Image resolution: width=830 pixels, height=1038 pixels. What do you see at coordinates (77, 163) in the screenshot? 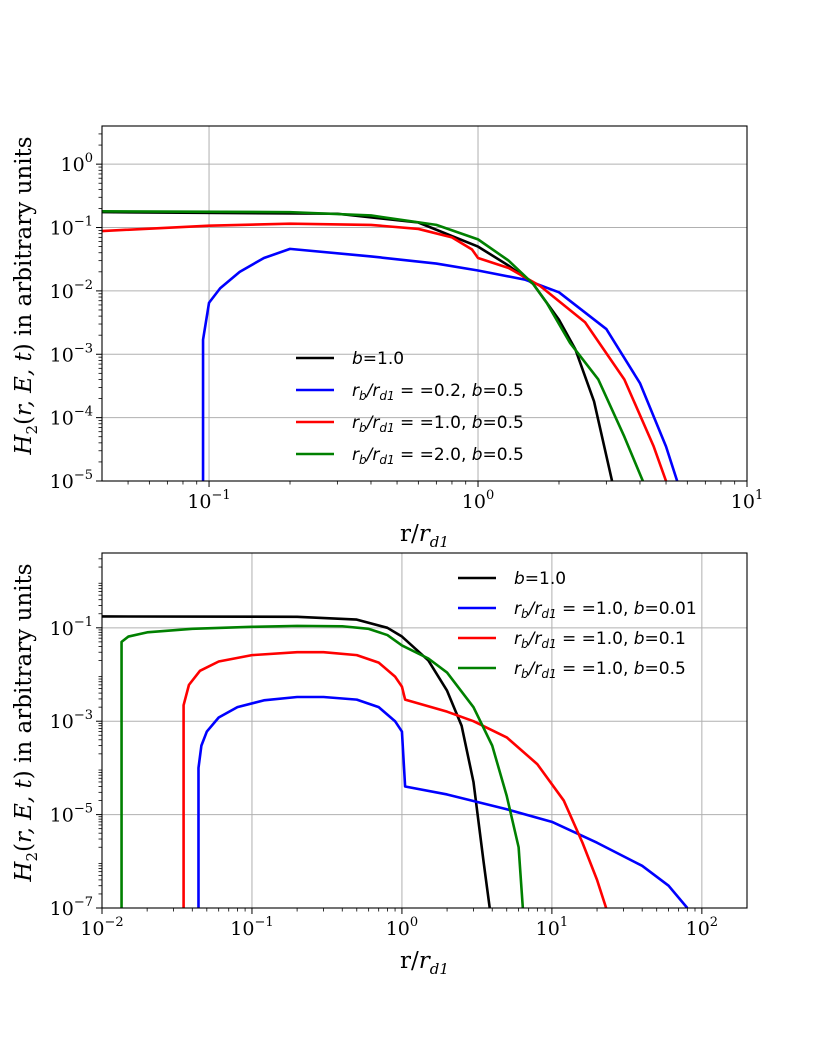
I see `y-tick-label: 10⁰` at bounding box center [77, 163].